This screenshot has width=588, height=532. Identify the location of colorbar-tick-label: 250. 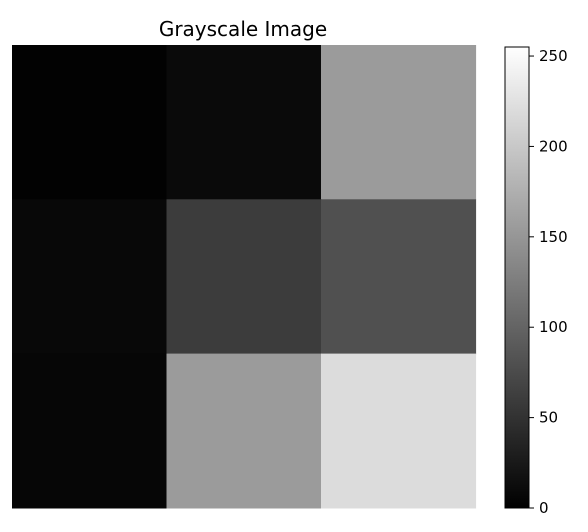
(553, 56).